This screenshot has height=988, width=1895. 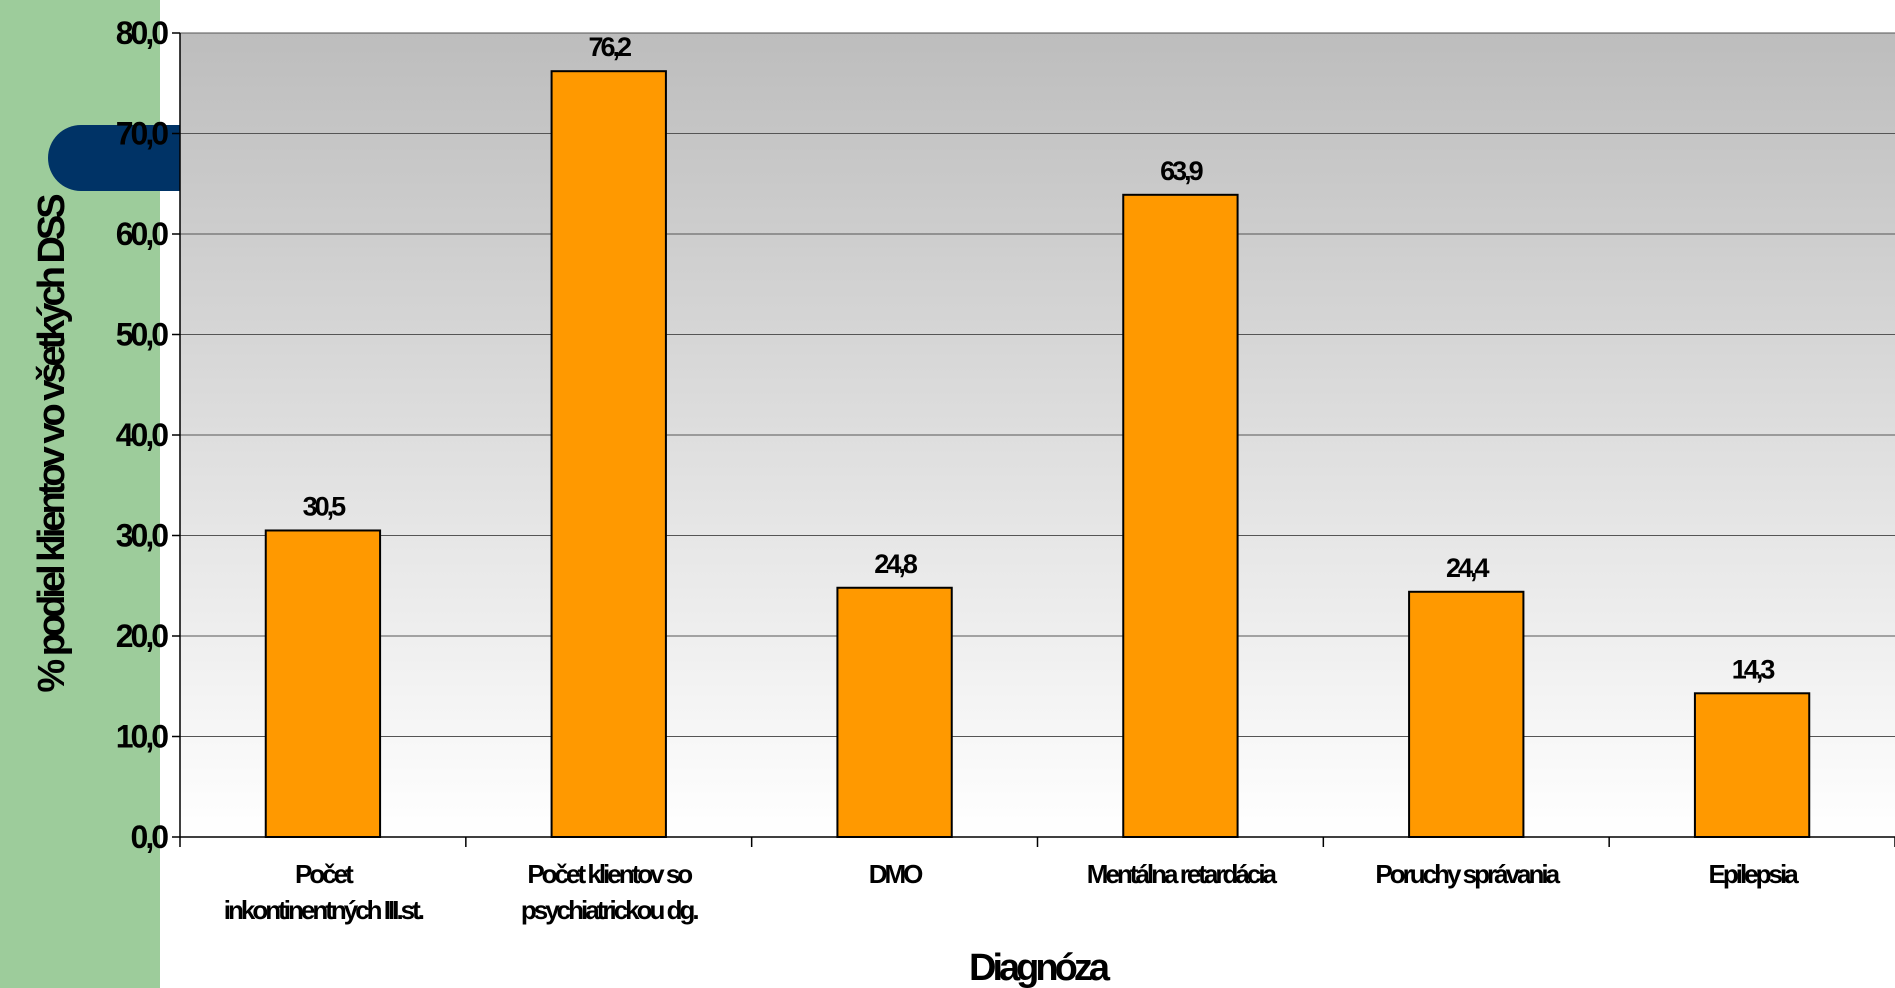 I want to click on bar-value-label: 76,2, so click(x=609, y=47).